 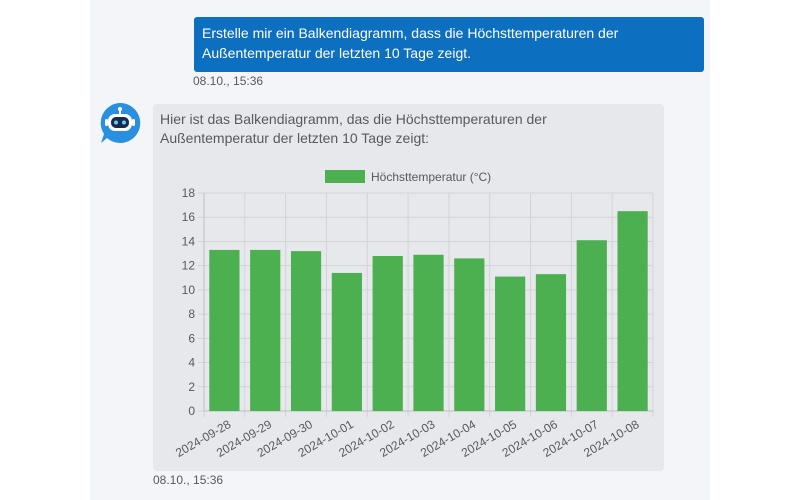 What do you see at coordinates (191, 387) in the screenshot?
I see `y-tick-label: 2` at bounding box center [191, 387].